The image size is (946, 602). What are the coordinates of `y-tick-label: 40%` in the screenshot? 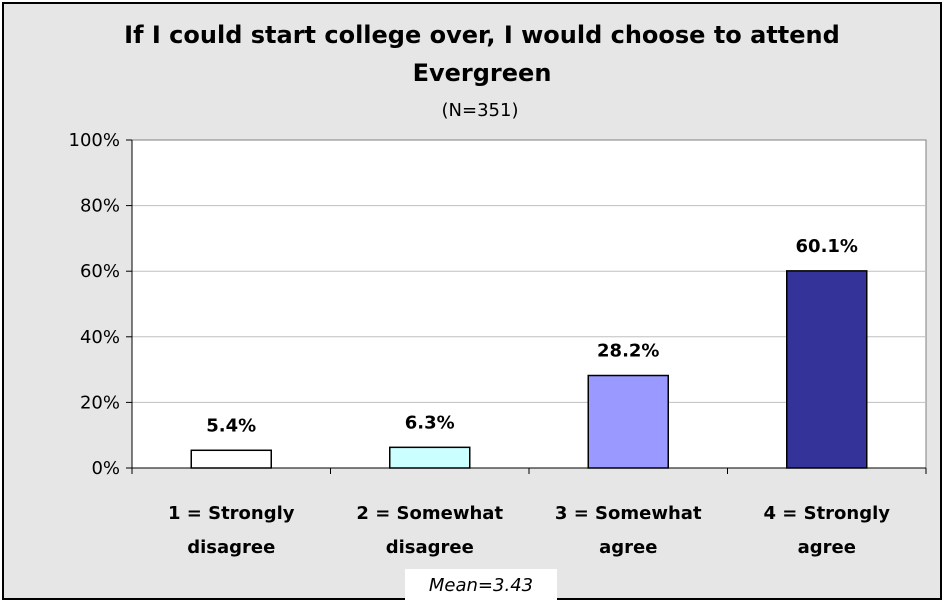 It's located at (100, 337).